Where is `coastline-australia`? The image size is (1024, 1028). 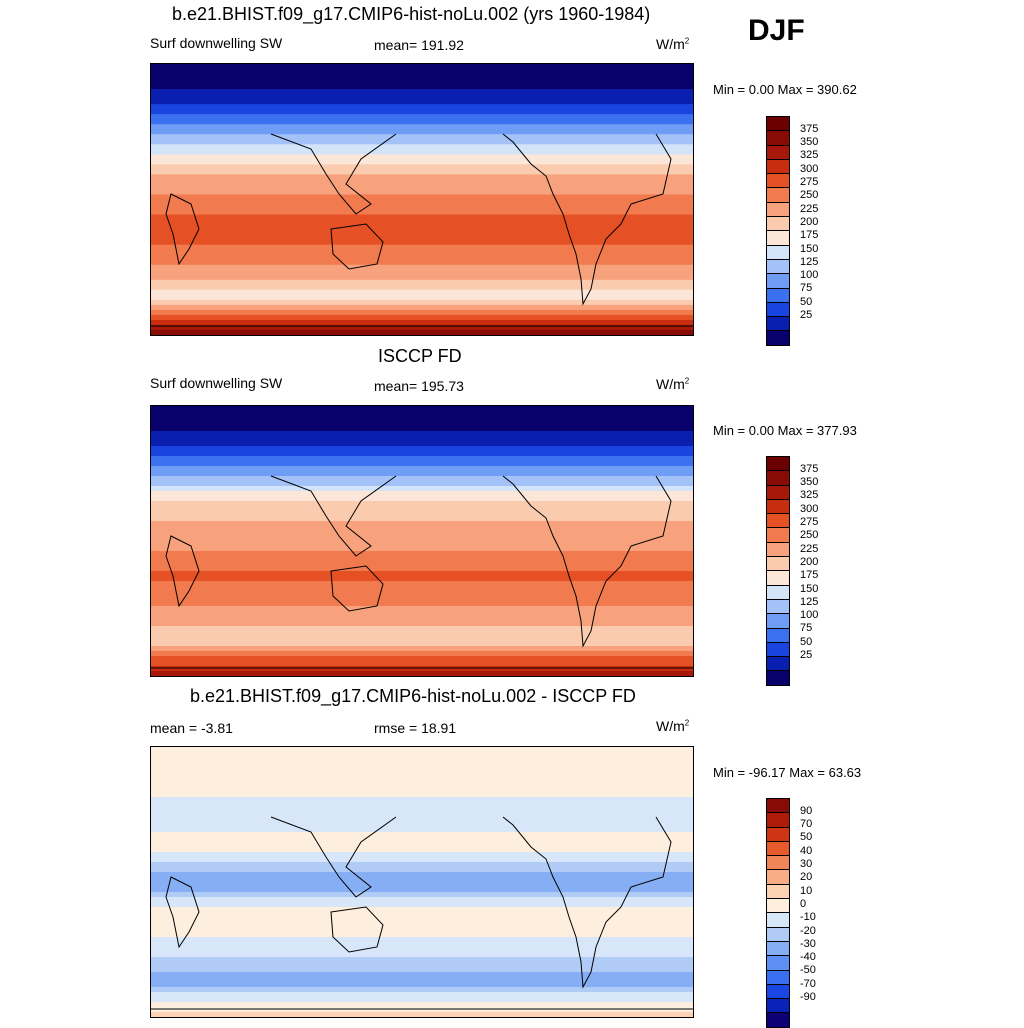
coastline-australia is located at coordinates (357, 929).